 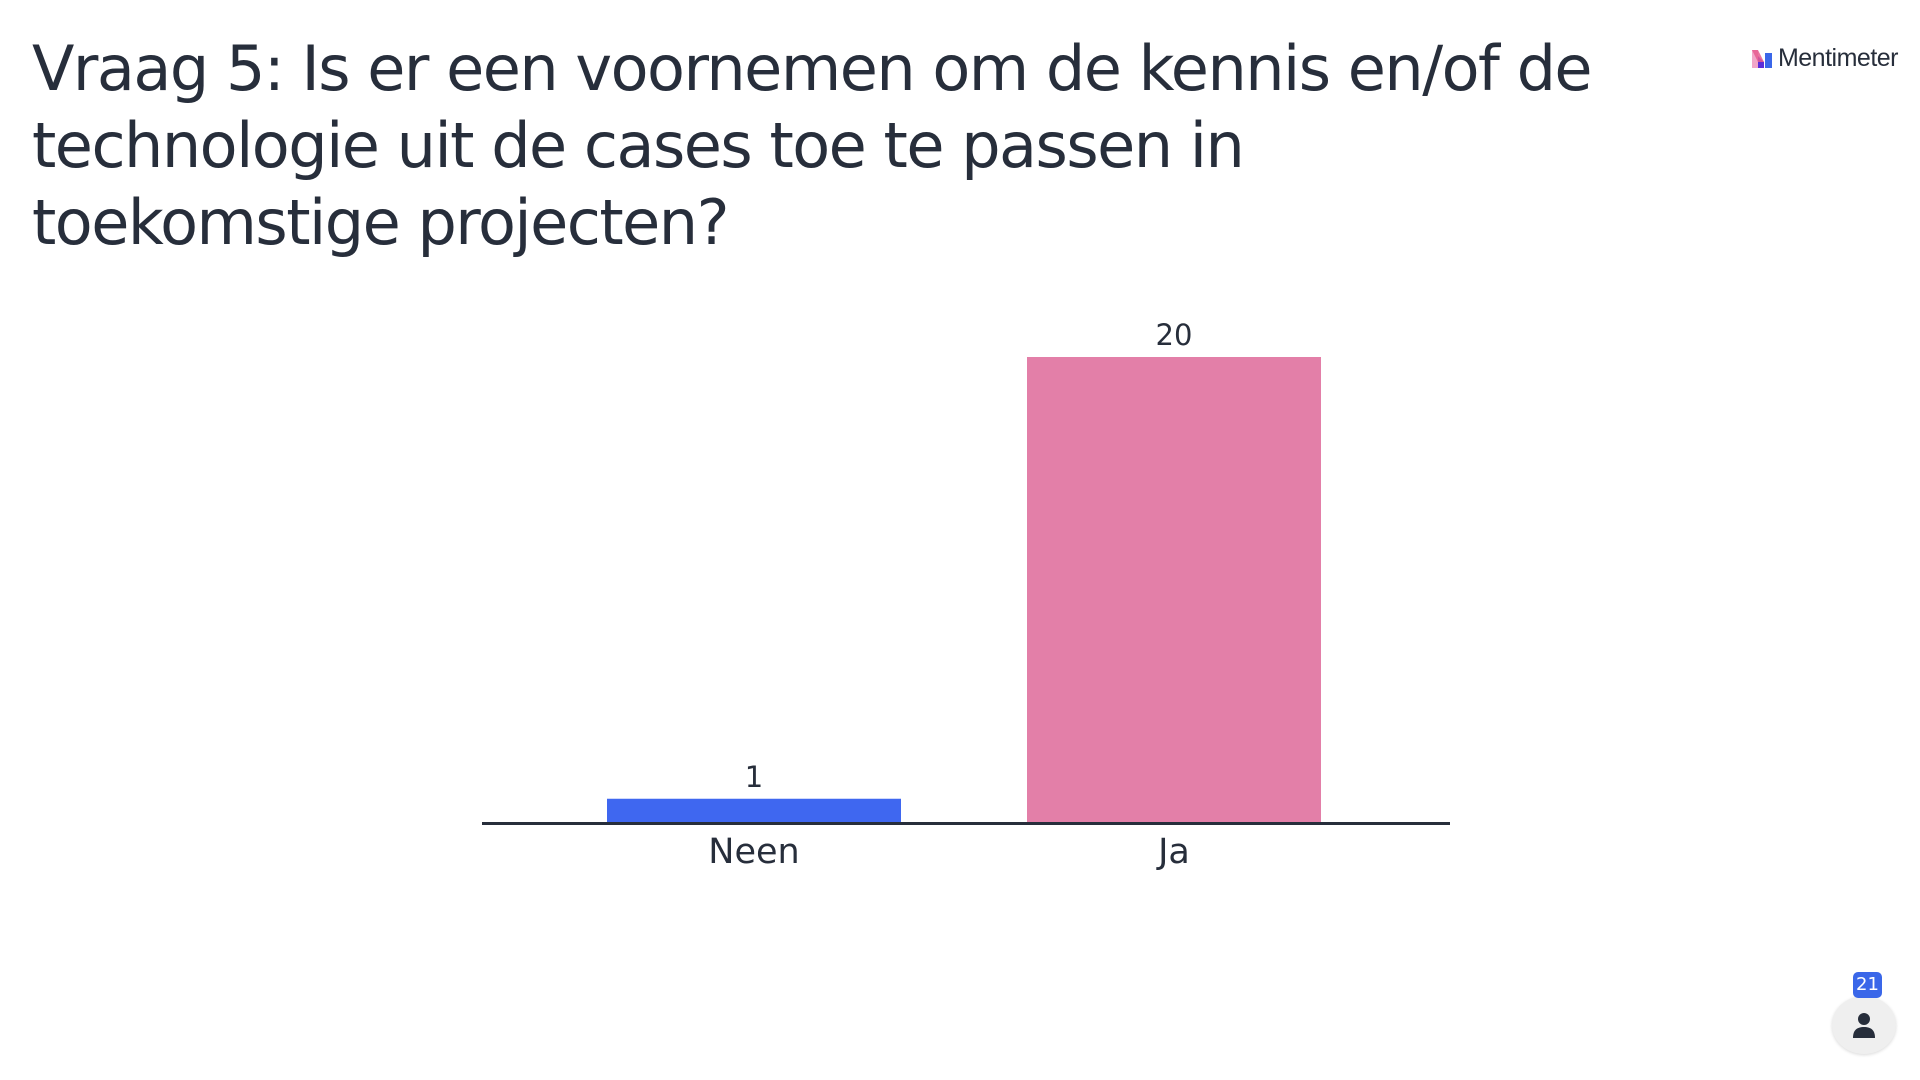 What do you see at coordinates (753, 852) in the screenshot?
I see `tick-label-neen: Neen` at bounding box center [753, 852].